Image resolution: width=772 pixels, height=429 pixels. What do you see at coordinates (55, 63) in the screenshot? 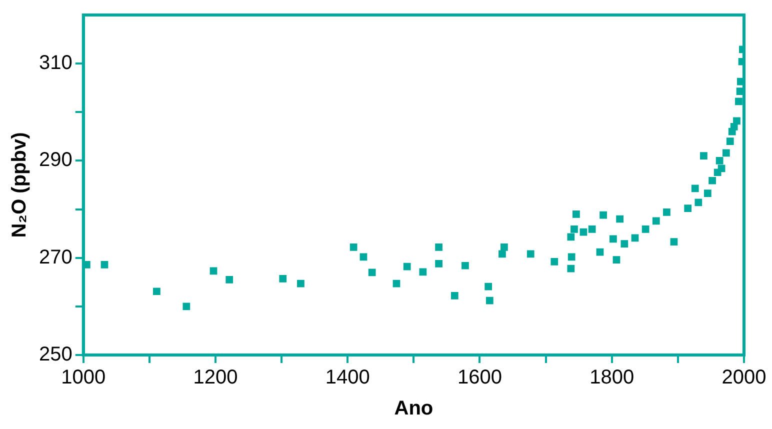
I see `y-tick-label: 310` at bounding box center [55, 63].